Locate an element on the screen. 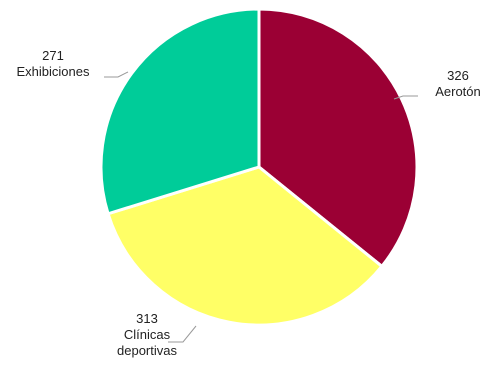 This screenshot has height=370, width=482. data-label-category-3: Exhibiciones is located at coordinates (53, 71).